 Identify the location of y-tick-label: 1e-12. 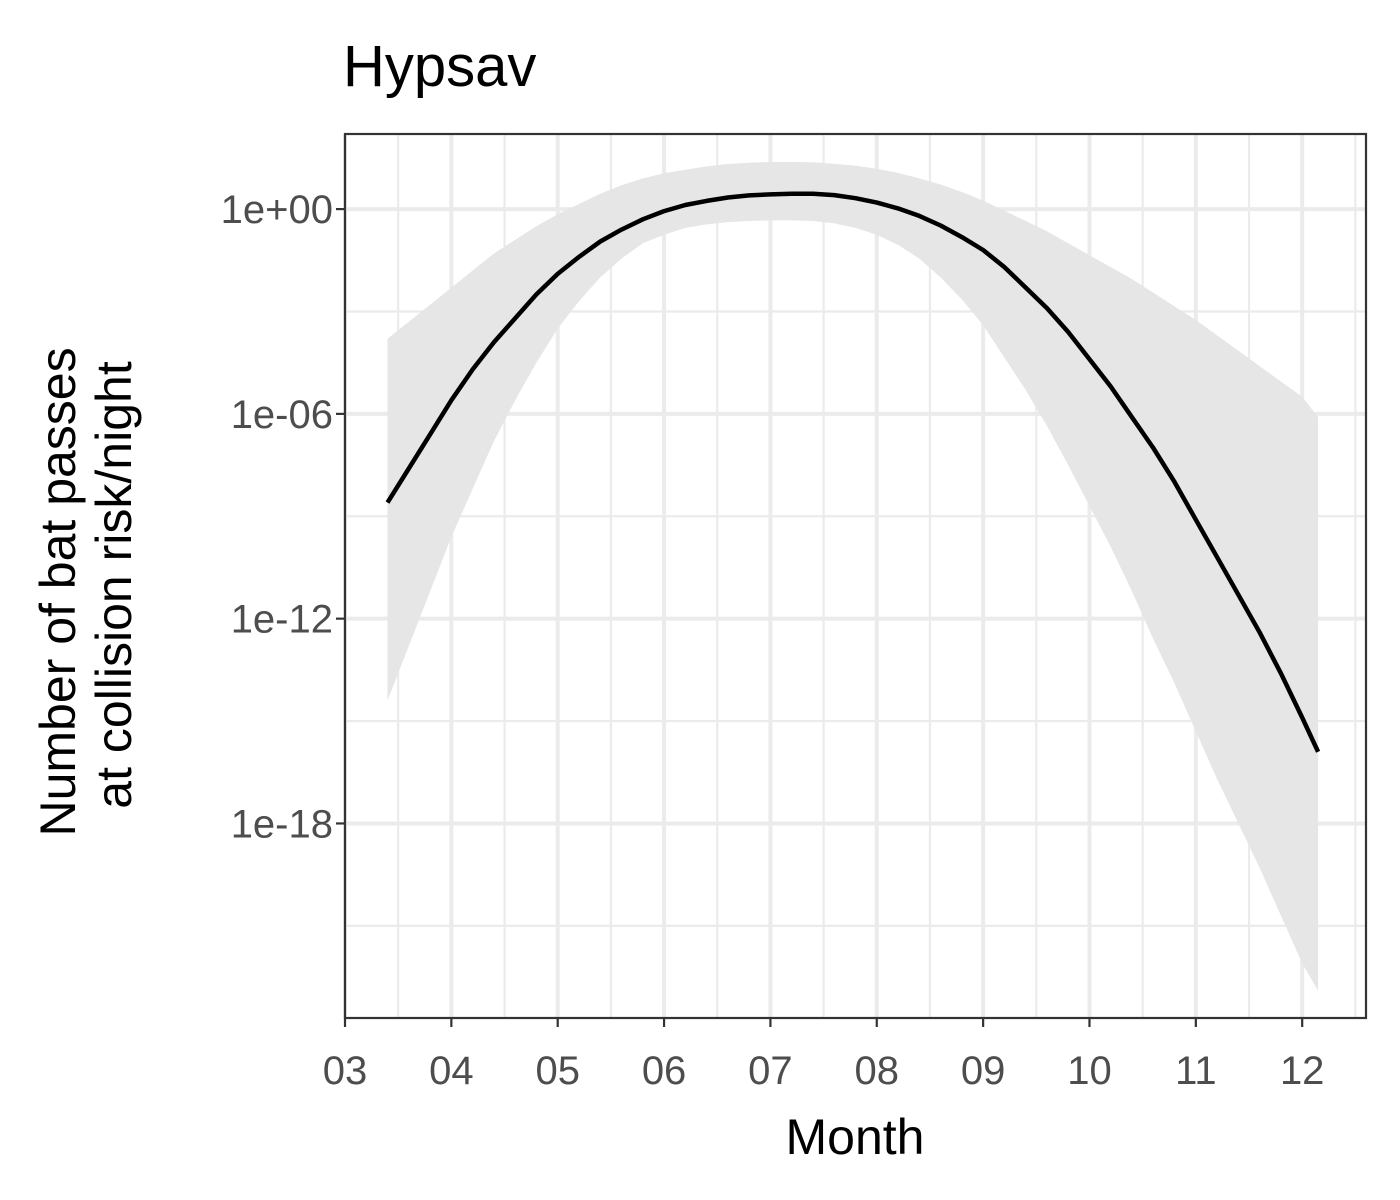
(282, 620).